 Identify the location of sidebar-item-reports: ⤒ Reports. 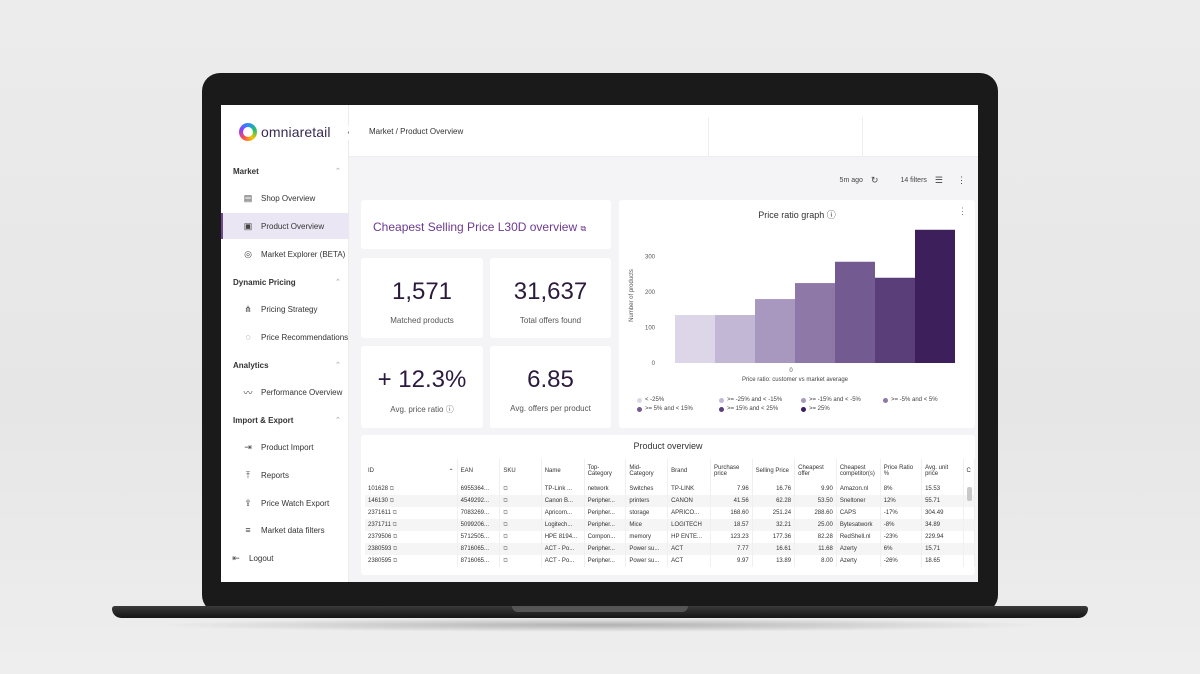
(285, 475).